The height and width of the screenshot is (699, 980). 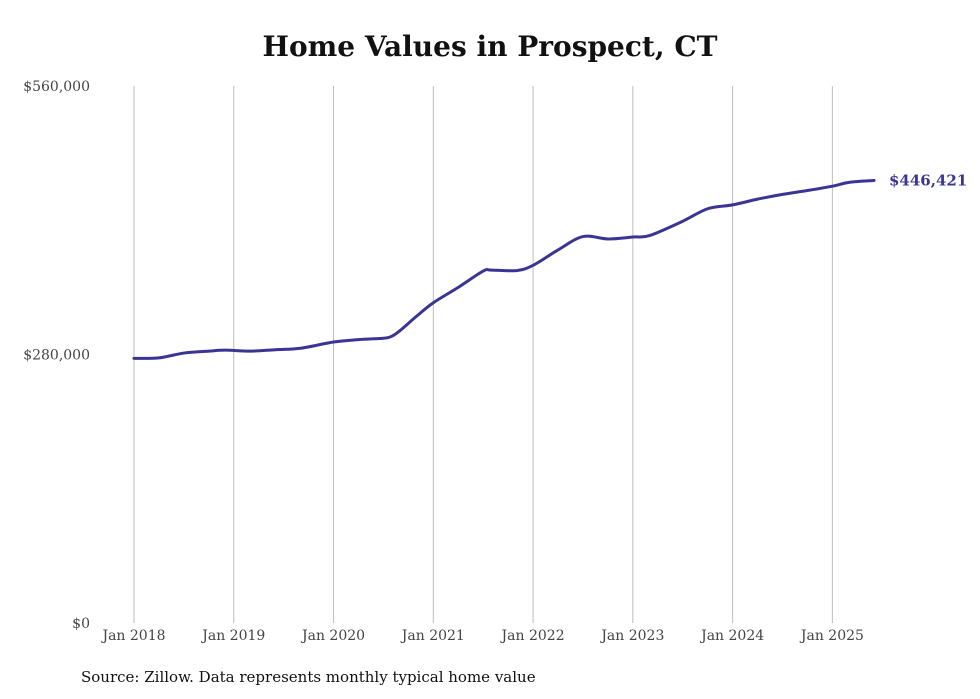 What do you see at coordinates (631, 636) in the screenshot?
I see `x-tick-label: Jan 2023` at bounding box center [631, 636].